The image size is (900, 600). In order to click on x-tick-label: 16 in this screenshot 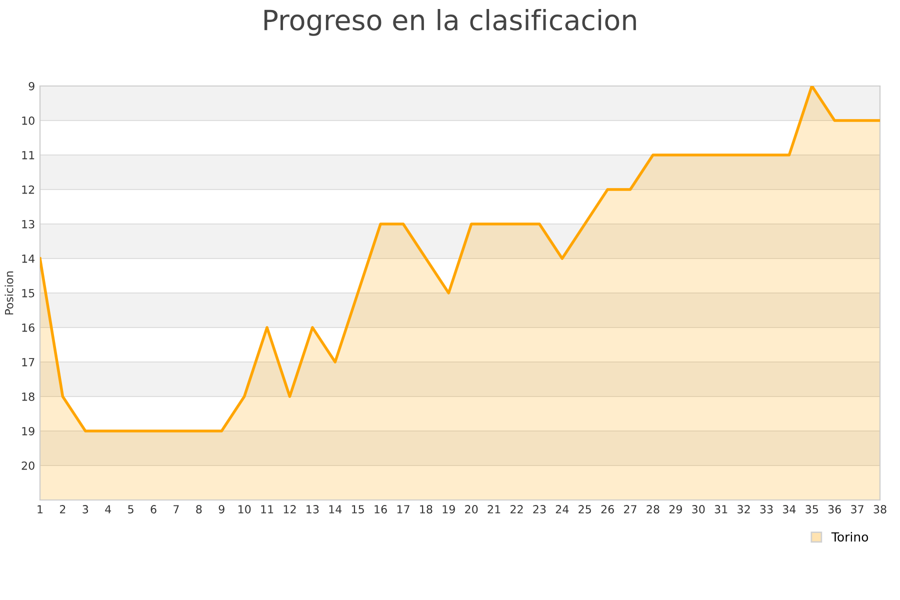, I will do `click(380, 509)`.